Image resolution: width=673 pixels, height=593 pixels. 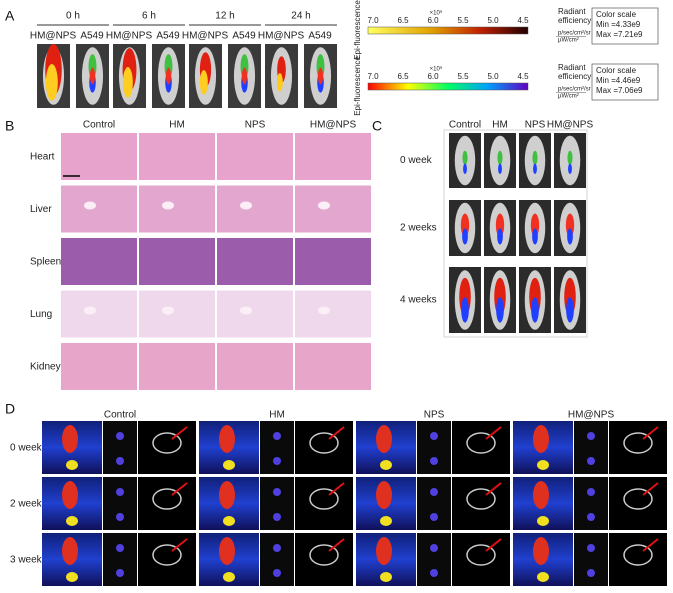 What do you see at coordinates (574, 20) in the screenshot?
I see `scale-title: efficiency` at bounding box center [574, 20].